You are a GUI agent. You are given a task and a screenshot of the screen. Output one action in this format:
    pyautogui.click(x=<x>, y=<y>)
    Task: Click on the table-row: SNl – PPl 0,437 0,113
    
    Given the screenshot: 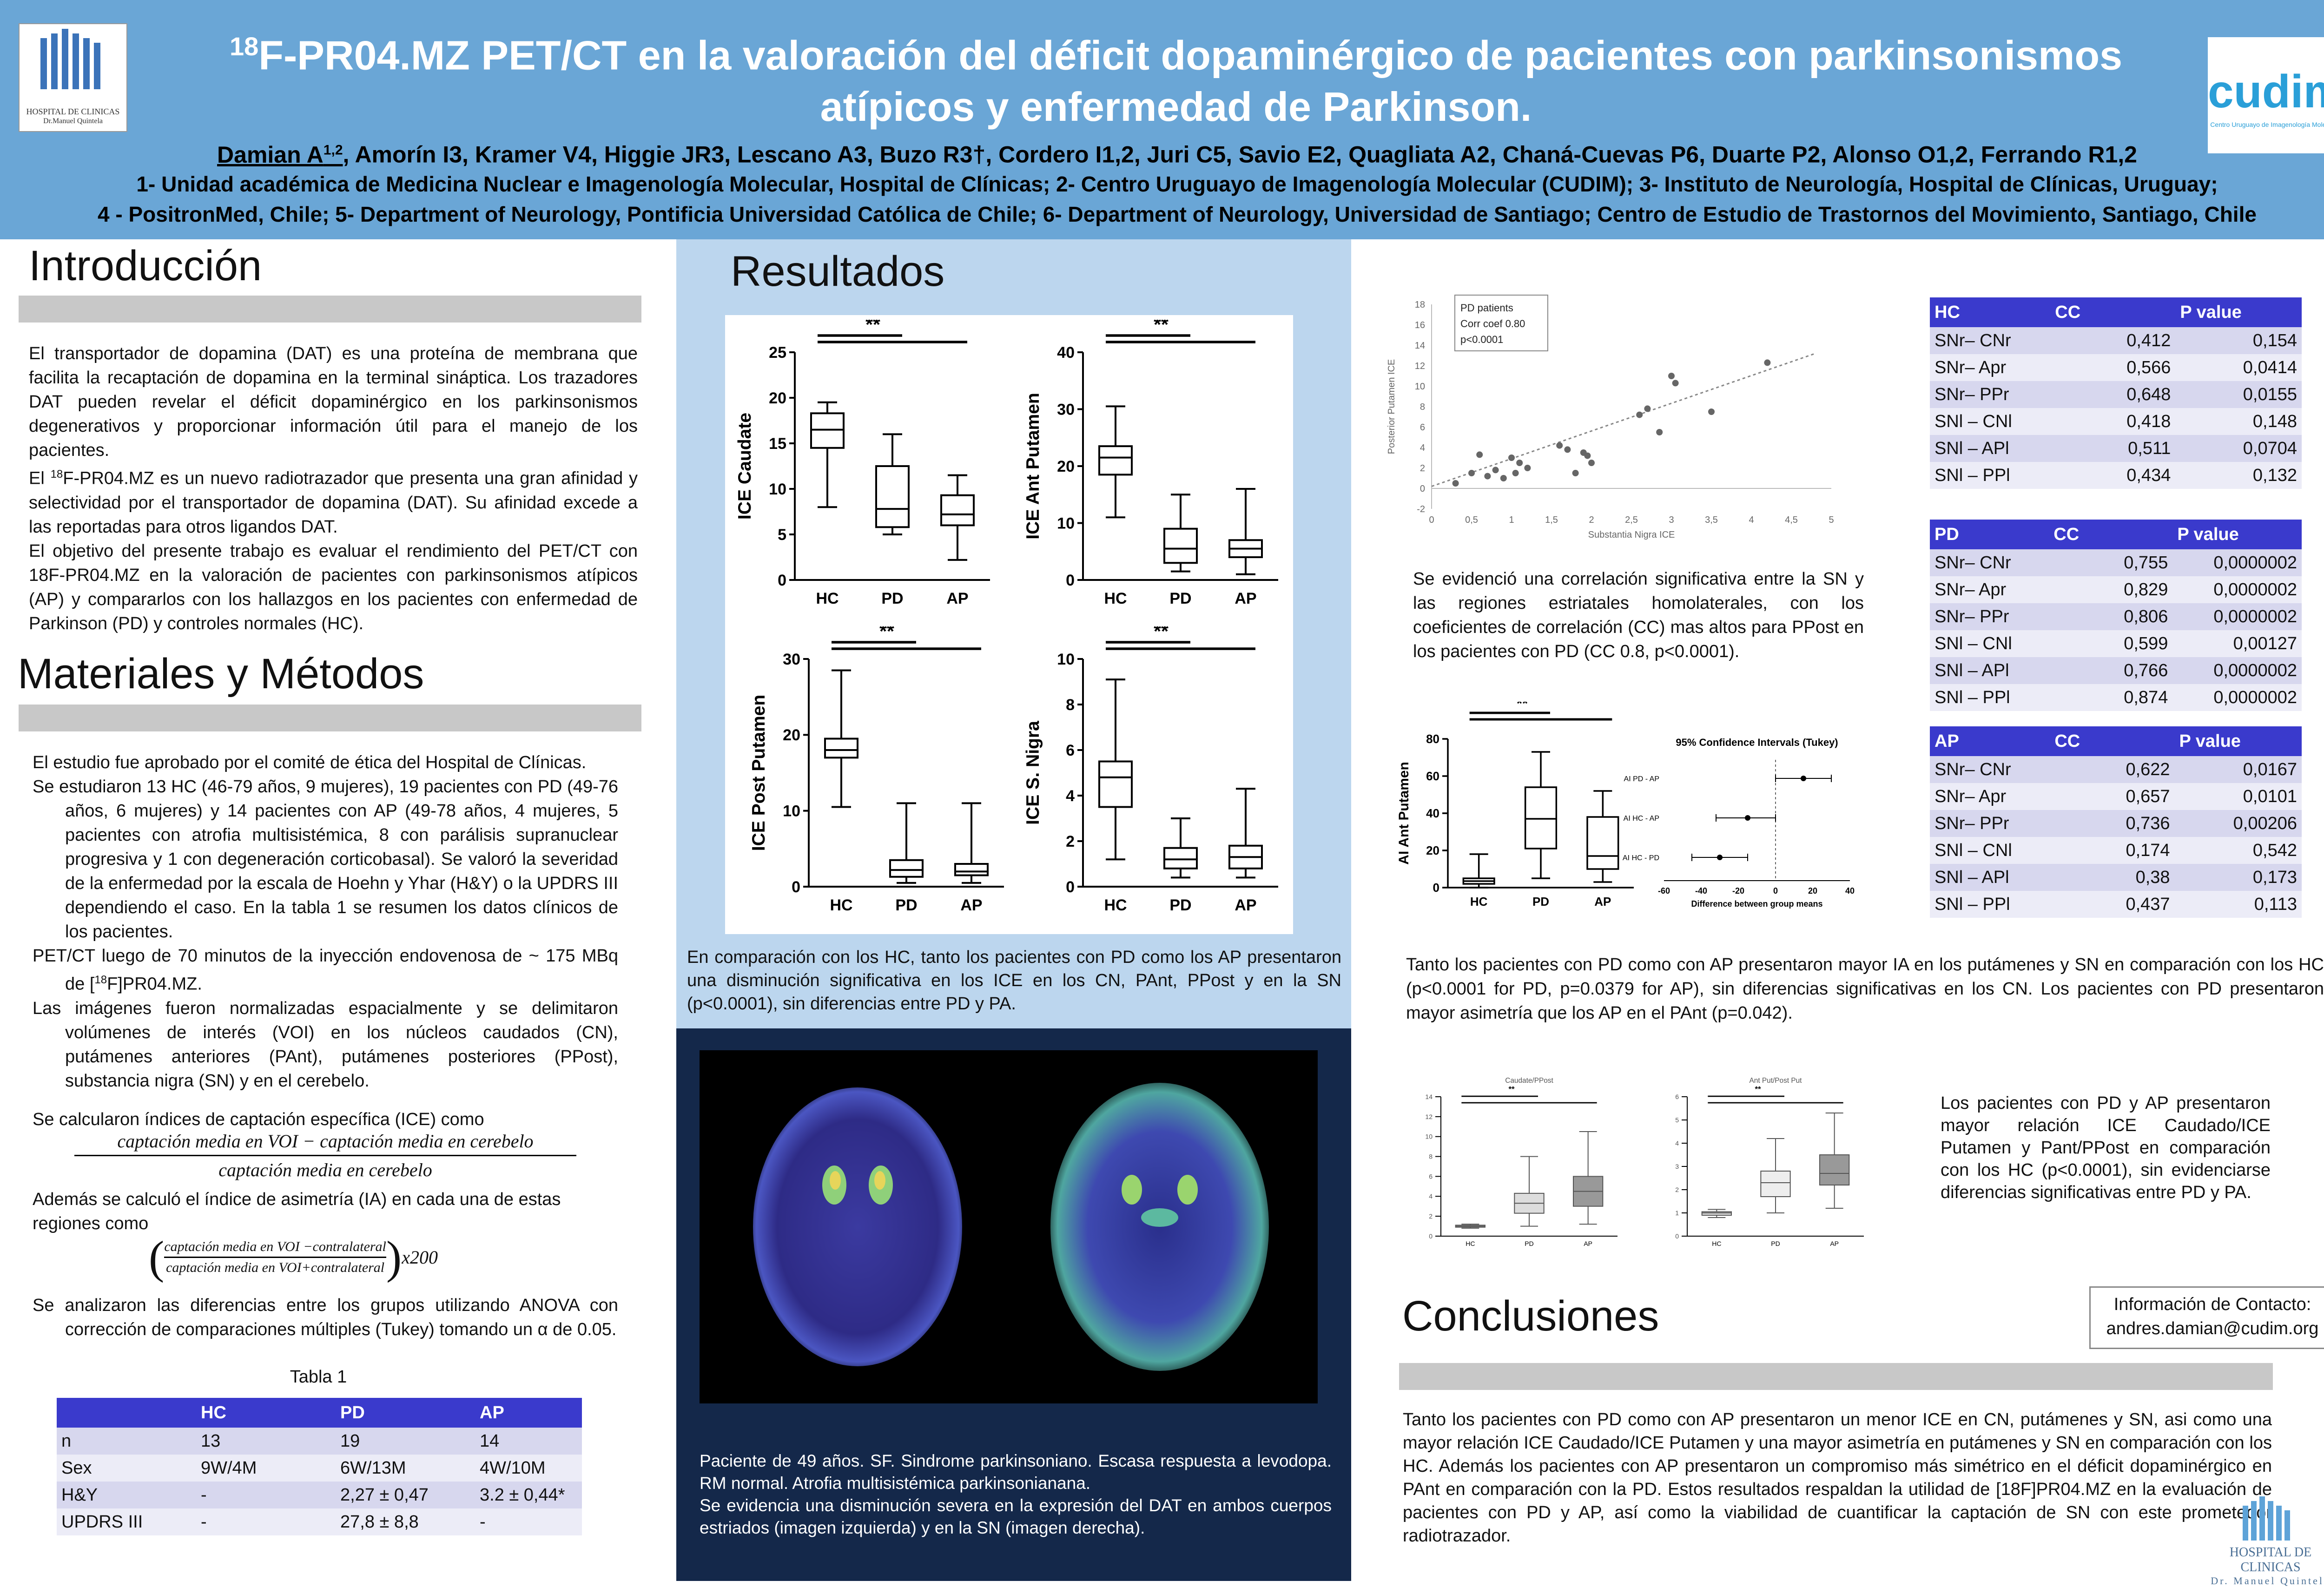 What is the action you would take?
    pyautogui.click(x=2116, y=905)
    